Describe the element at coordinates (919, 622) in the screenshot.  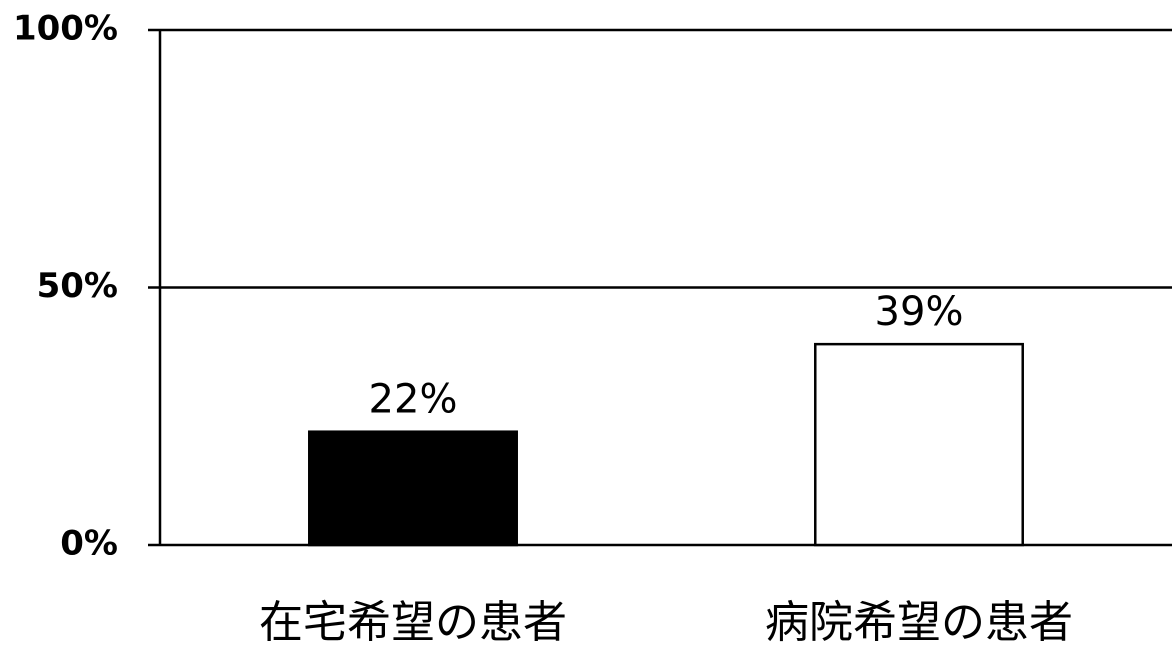
I see `x-tick-label: 病院希望の患者` at that location.